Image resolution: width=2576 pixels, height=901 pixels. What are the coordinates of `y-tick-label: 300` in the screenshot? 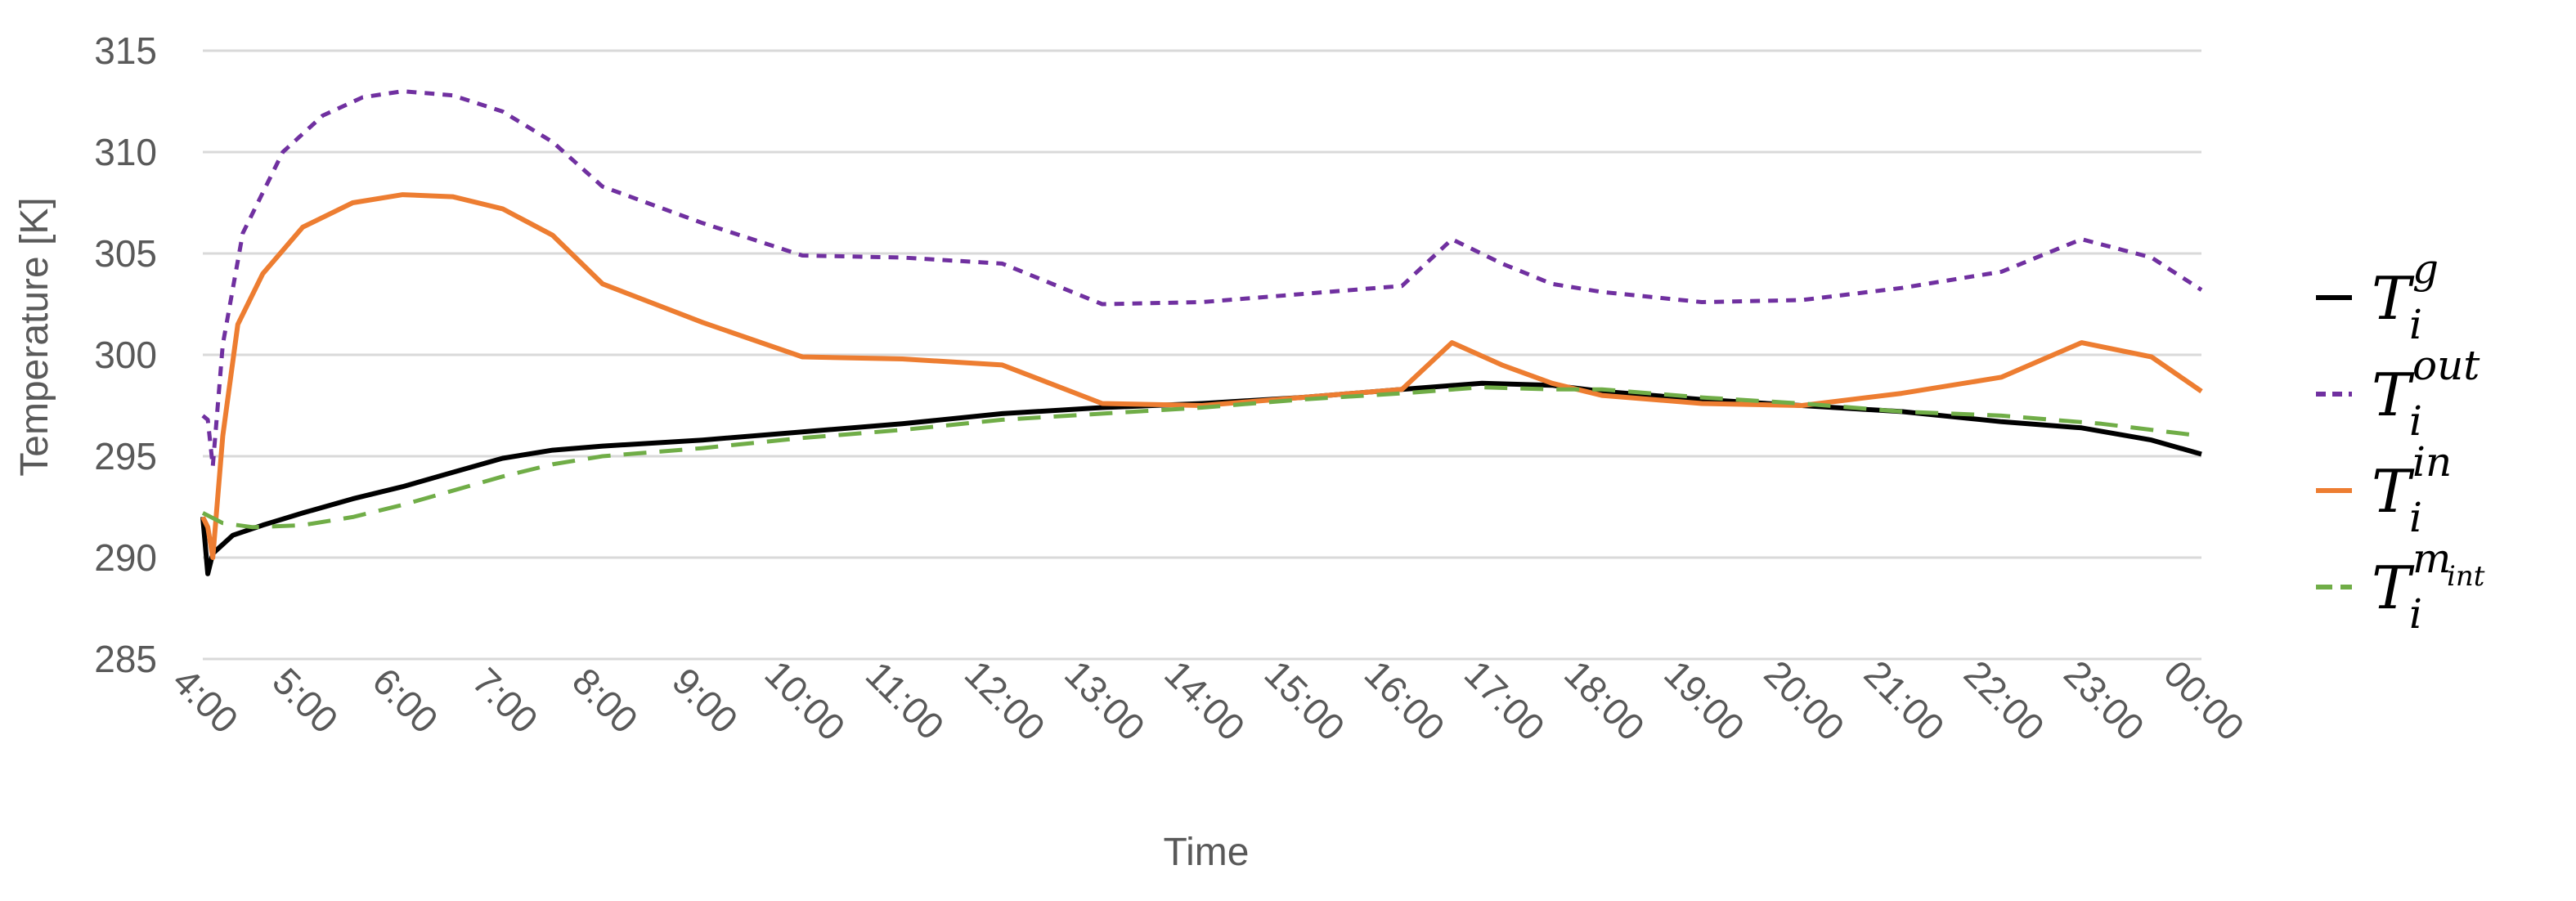 It's located at (125, 355).